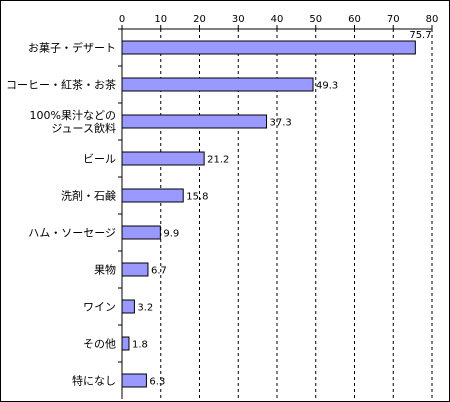 The height and width of the screenshot is (402, 450). What do you see at coordinates (99, 344) in the screenshot?
I see `category-label: その他` at bounding box center [99, 344].